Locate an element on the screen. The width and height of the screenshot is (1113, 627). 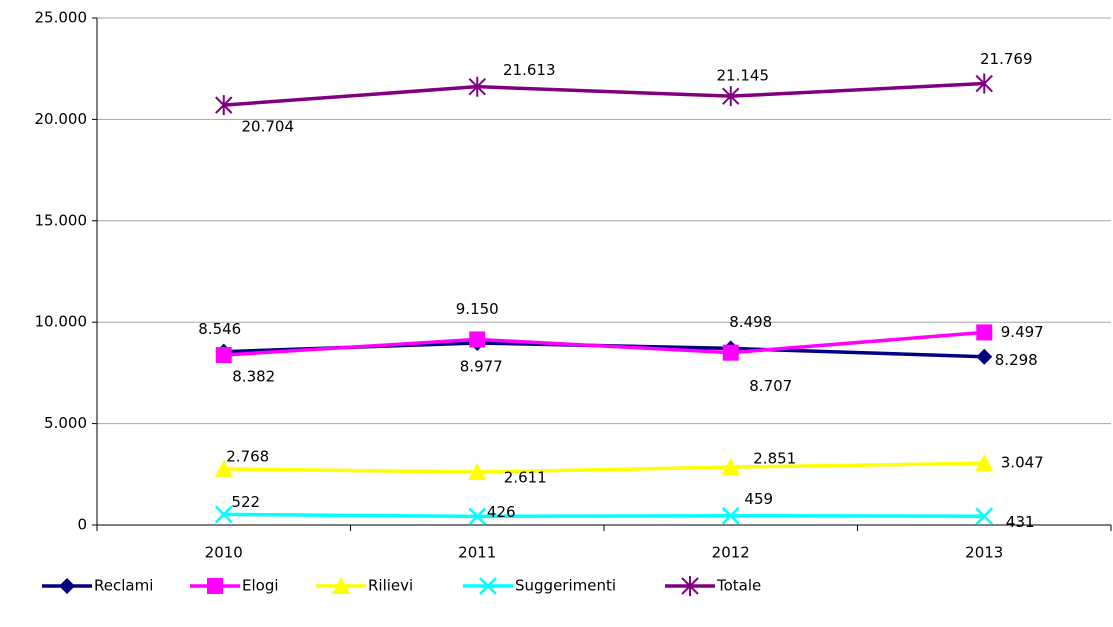
data-label: 2.851 is located at coordinates (774, 459).